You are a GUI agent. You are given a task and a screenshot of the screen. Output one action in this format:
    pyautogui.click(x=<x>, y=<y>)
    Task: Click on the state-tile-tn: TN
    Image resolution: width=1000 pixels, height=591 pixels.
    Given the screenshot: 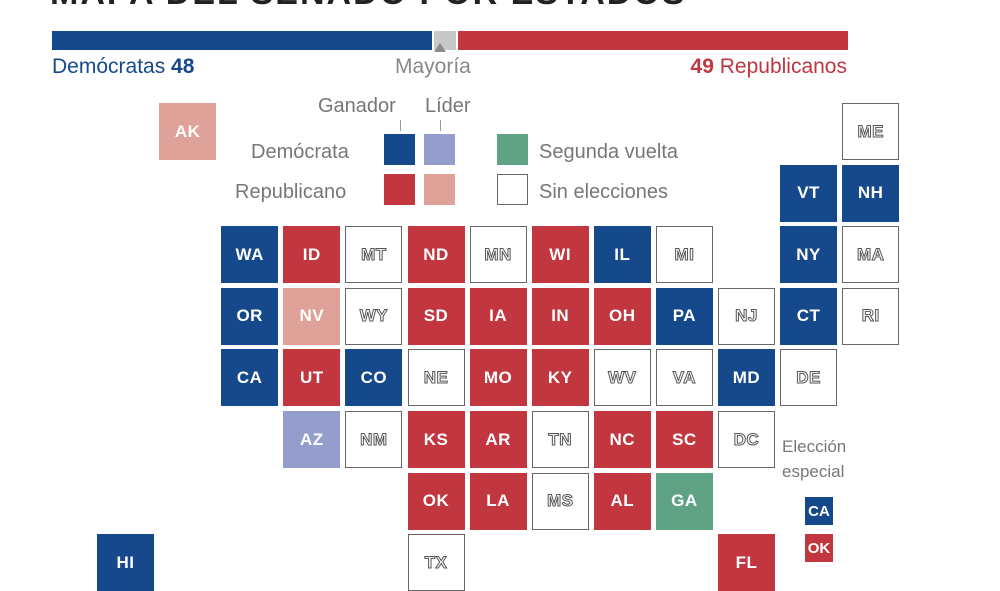 What is the action you would take?
    pyautogui.click(x=560, y=439)
    